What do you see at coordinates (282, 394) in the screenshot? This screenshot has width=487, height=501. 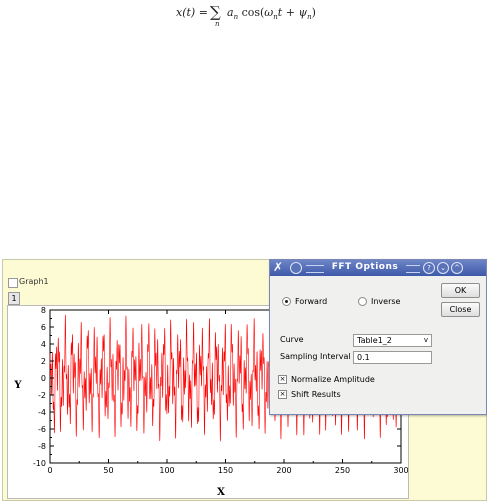 I see `shift-results-checkbox: ×` at bounding box center [282, 394].